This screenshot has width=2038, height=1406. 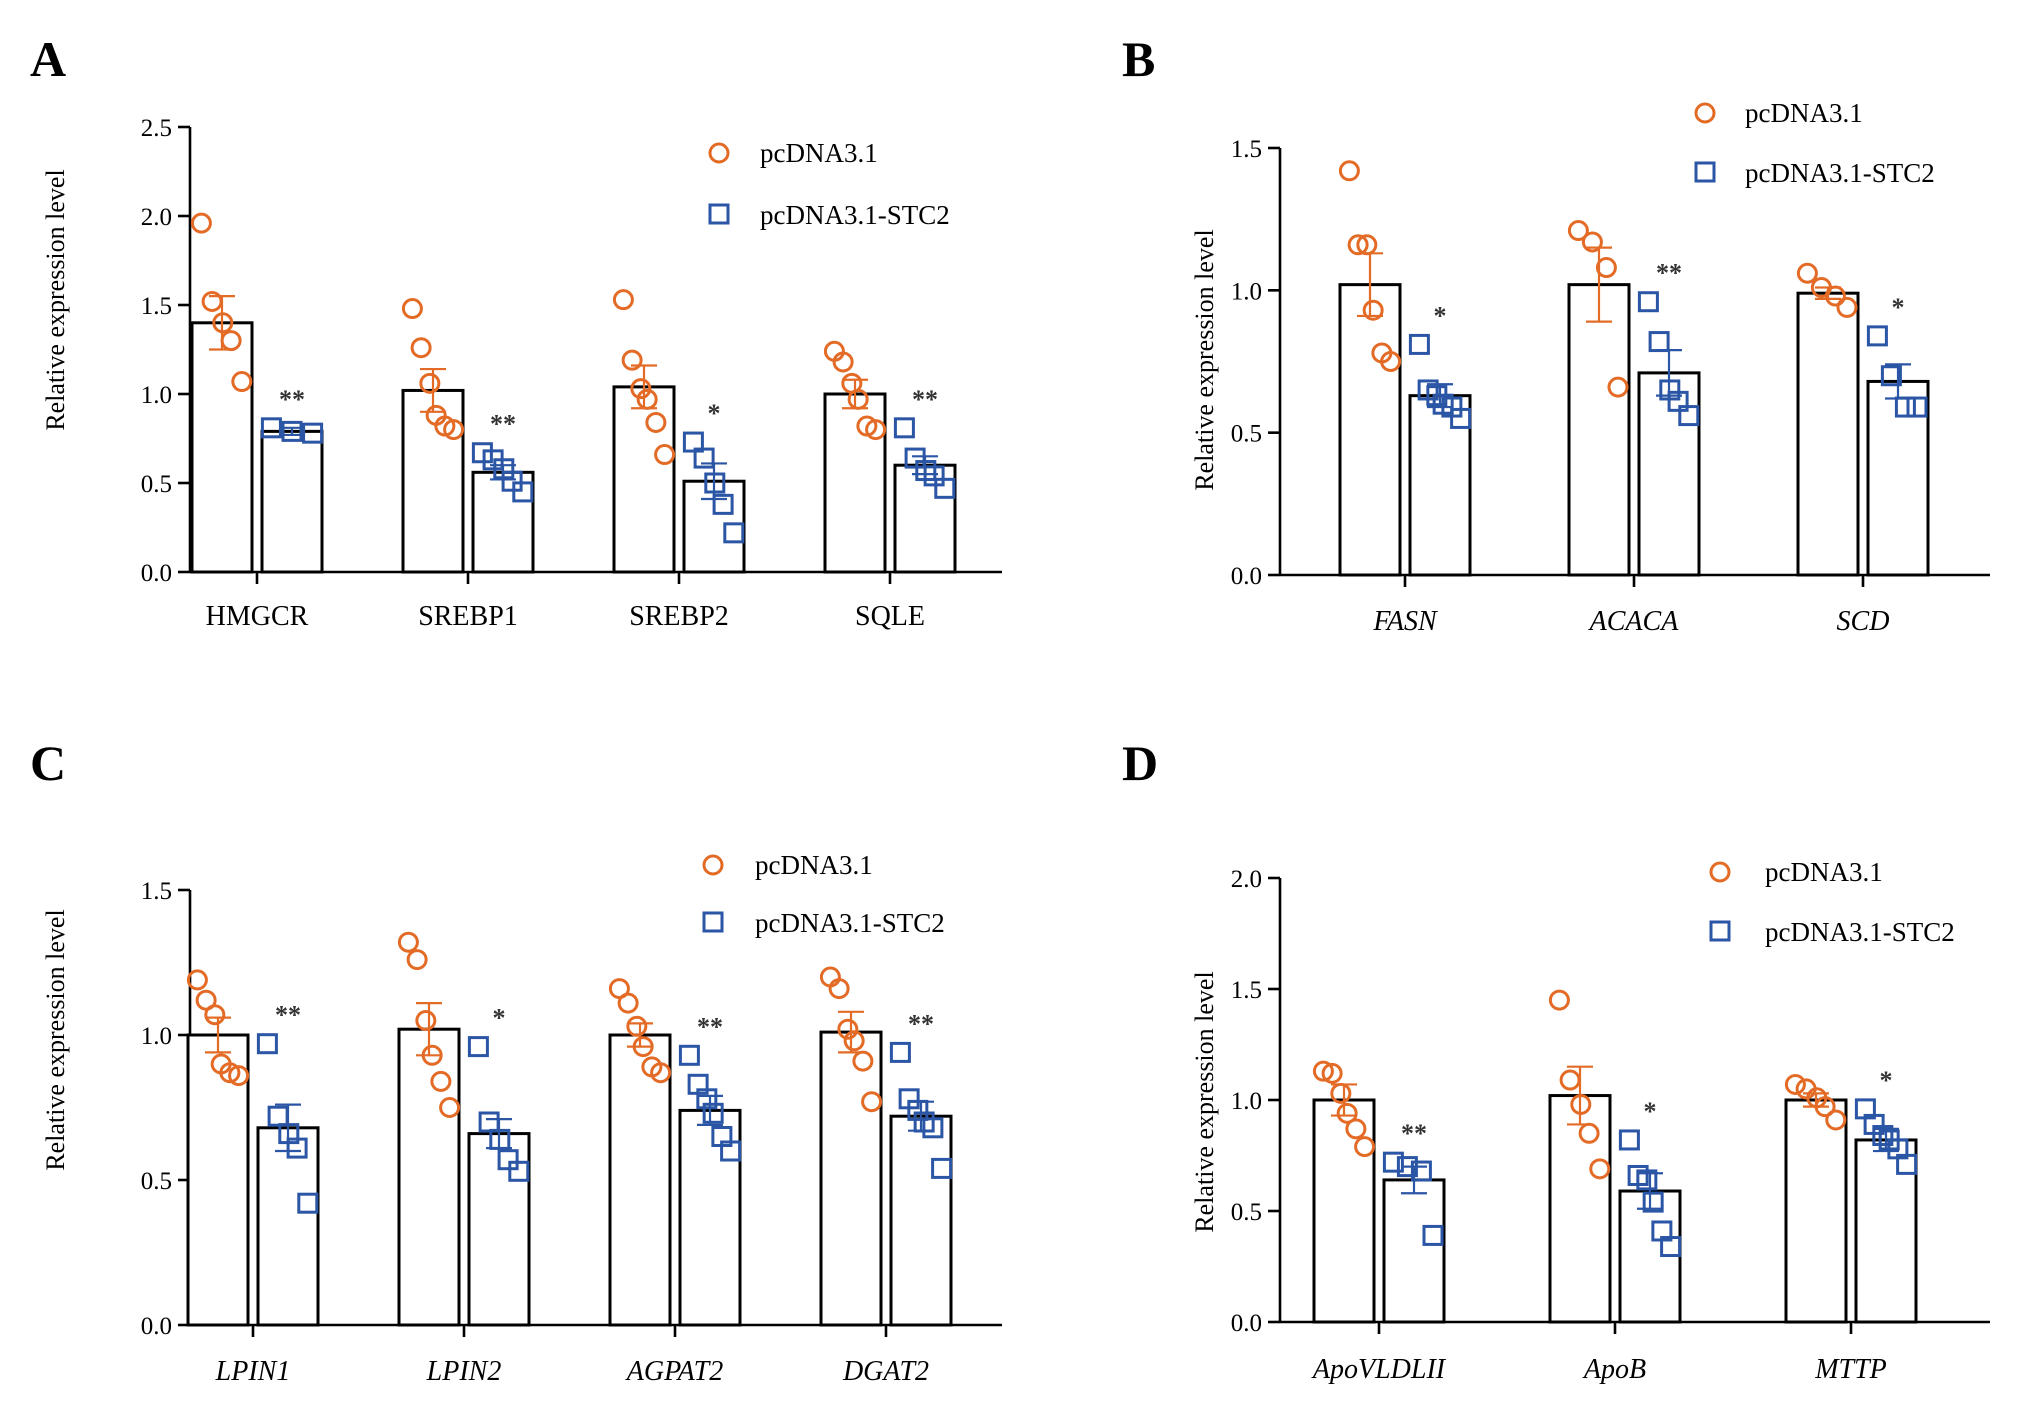 I want to click on panel-b-legend: pcDNA3.1 pcDNA3.1-STC2, so click(x=1814, y=143).